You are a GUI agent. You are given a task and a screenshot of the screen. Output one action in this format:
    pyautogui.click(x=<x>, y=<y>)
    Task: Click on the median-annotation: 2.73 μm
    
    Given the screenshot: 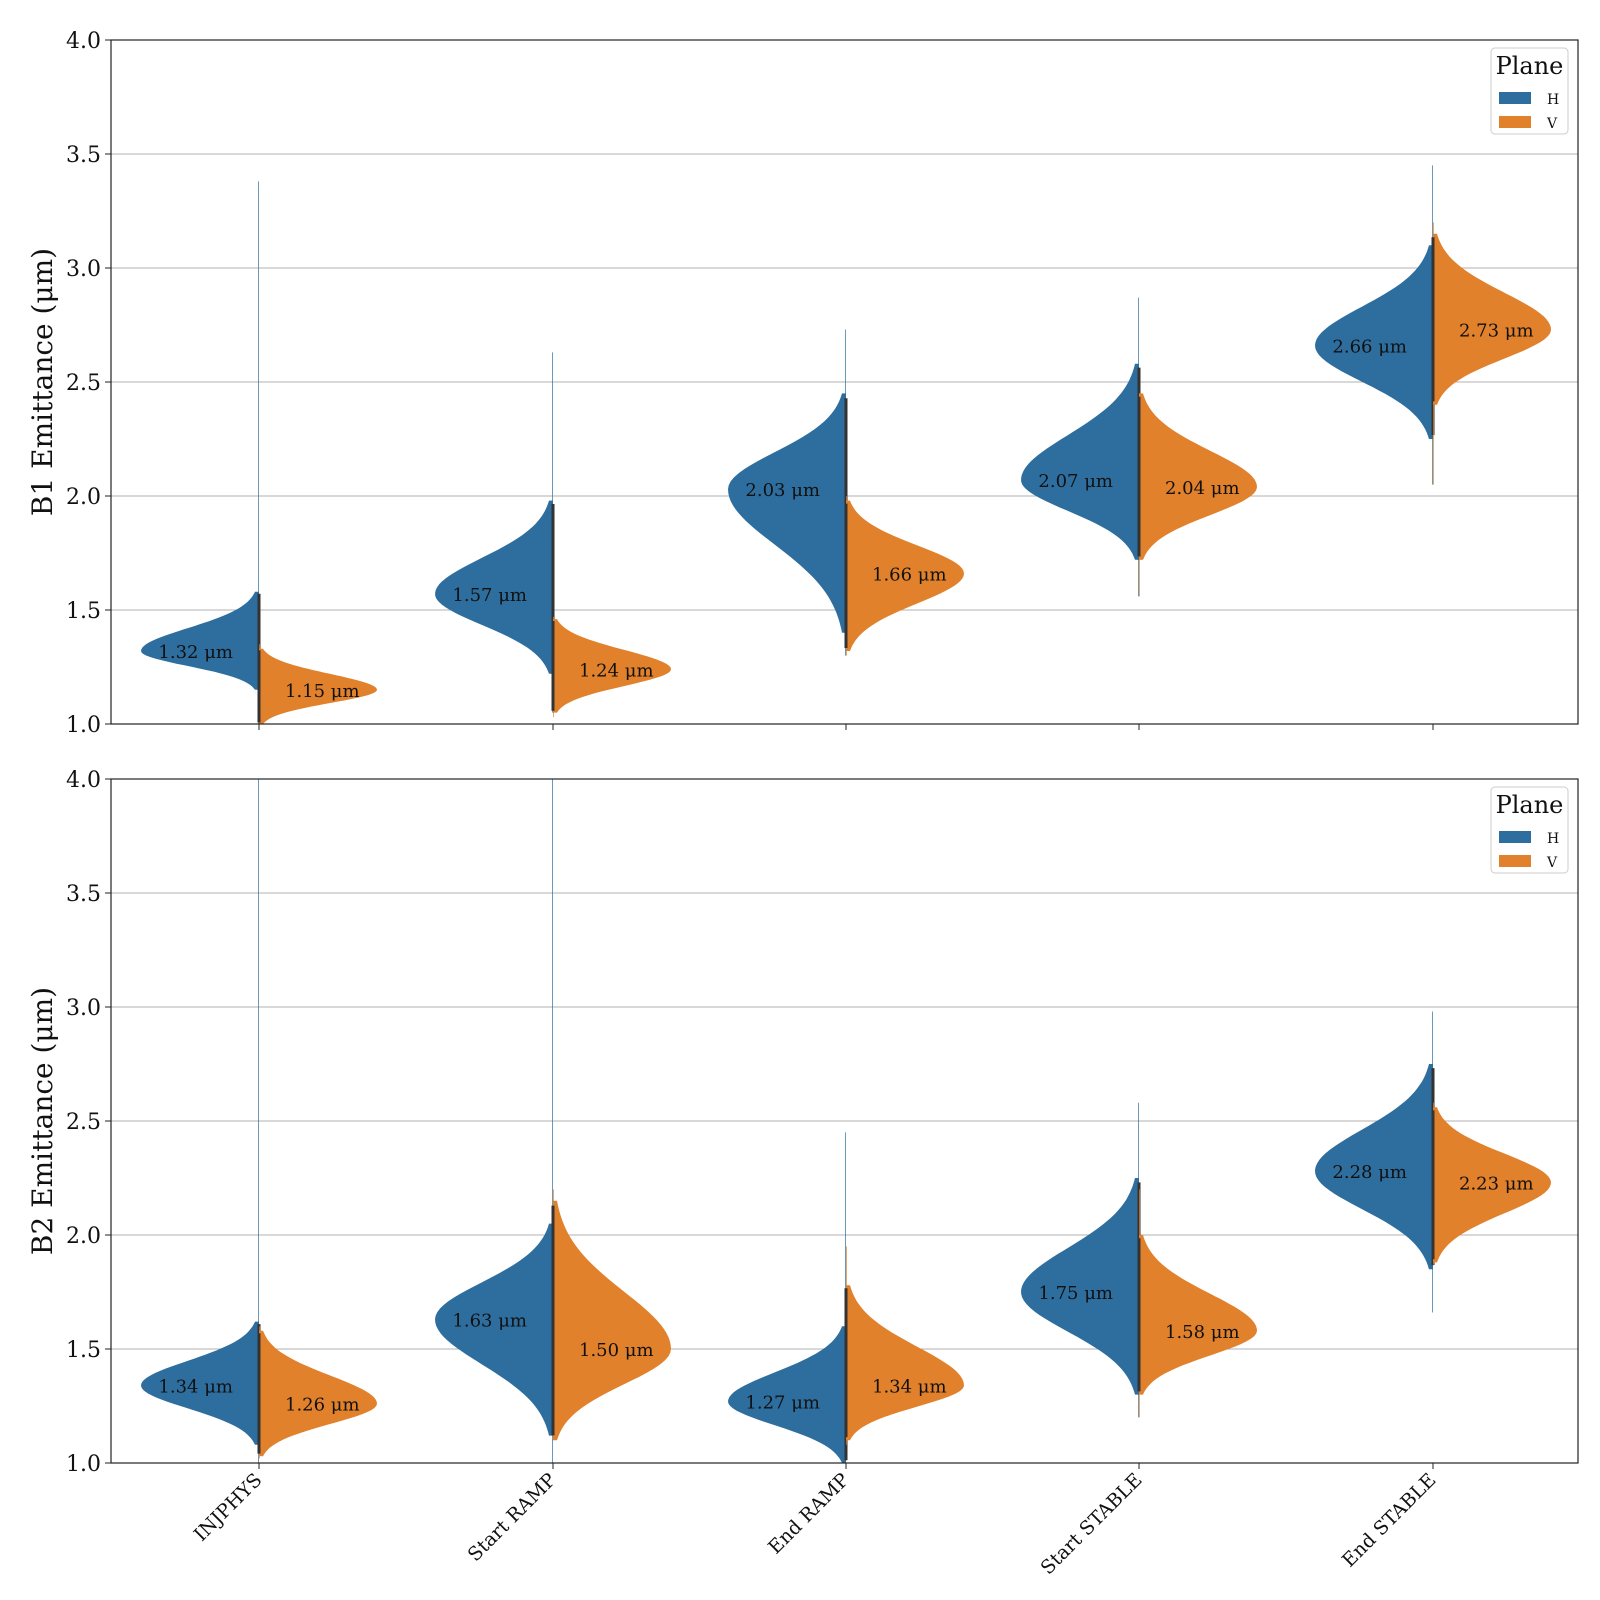 What is the action you would take?
    pyautogui.click(x=1496, y=331)
    